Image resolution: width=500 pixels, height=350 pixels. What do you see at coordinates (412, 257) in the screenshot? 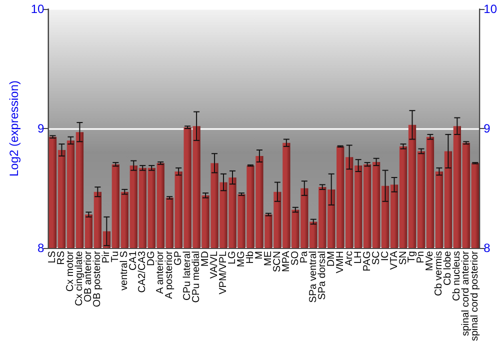
I see `x-tick-label: Tg` at bounding box center [412, 257].